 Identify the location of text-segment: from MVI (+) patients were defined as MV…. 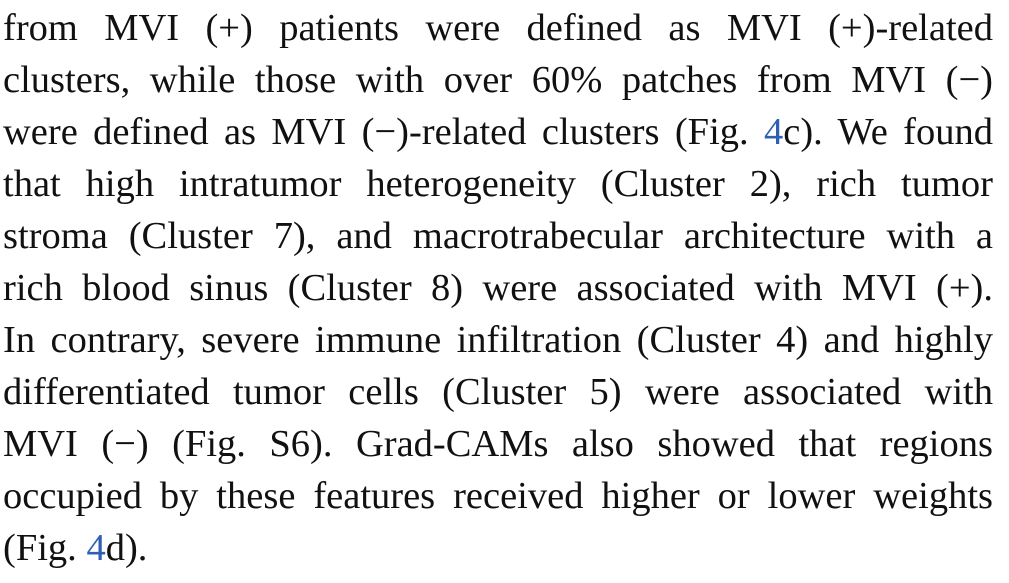
(498, 28).